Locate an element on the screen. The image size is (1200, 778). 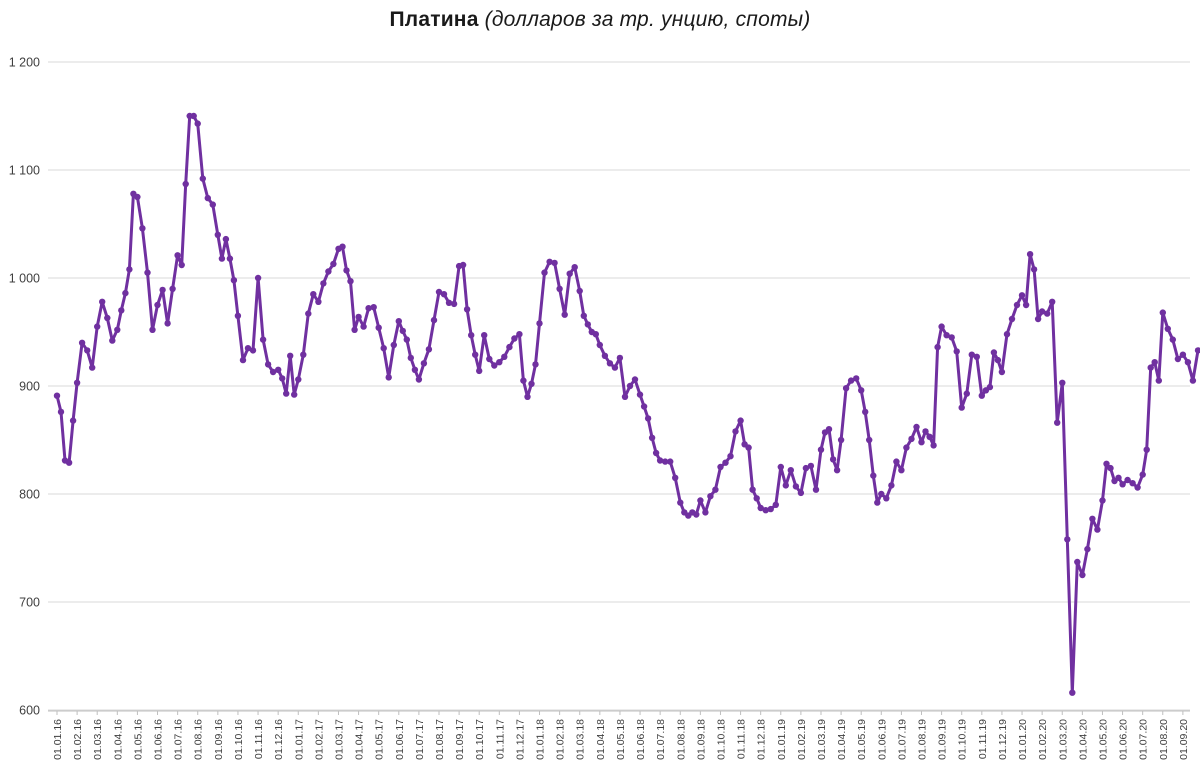
y-axis-label: 1 000 is located at coordinates (24, 279).